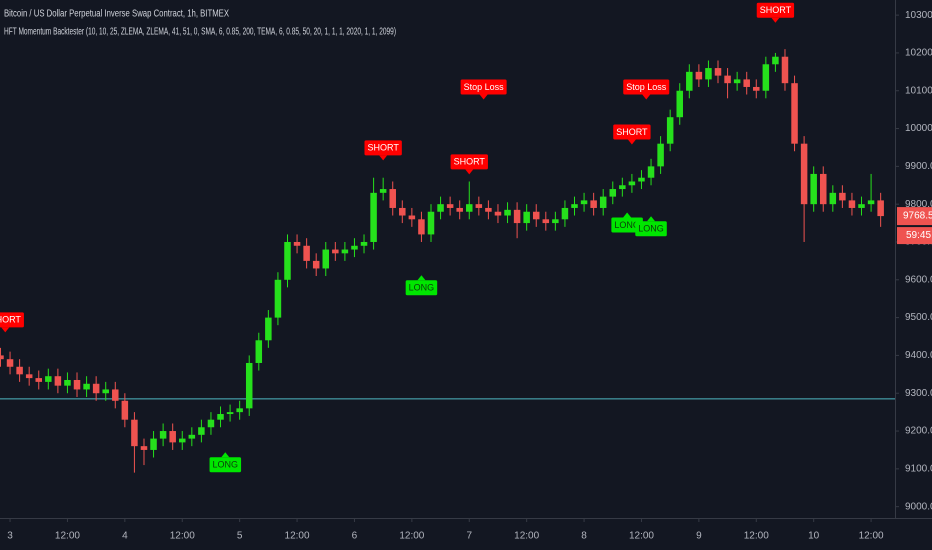 This screenshot has height=550, width=932. I want to click on y-tick-label: 9800.0, so click(918, 204).